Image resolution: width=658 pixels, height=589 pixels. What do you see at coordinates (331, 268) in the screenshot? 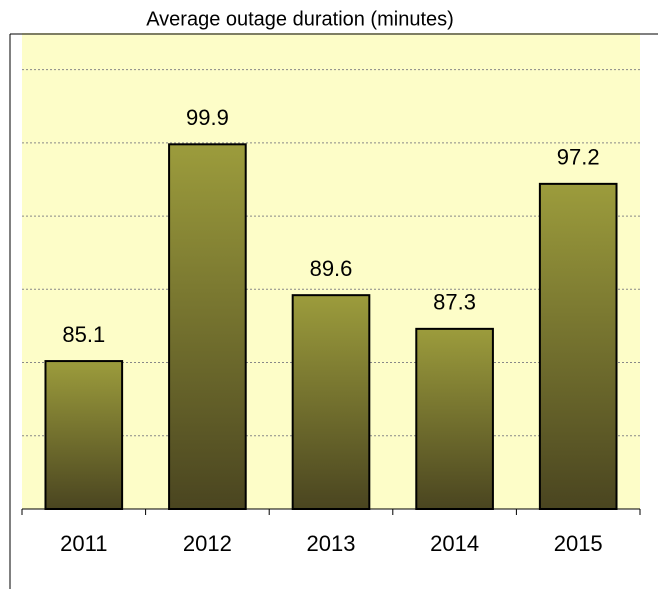
I see `value-label: 89.6` at bounding box center [331, 268].